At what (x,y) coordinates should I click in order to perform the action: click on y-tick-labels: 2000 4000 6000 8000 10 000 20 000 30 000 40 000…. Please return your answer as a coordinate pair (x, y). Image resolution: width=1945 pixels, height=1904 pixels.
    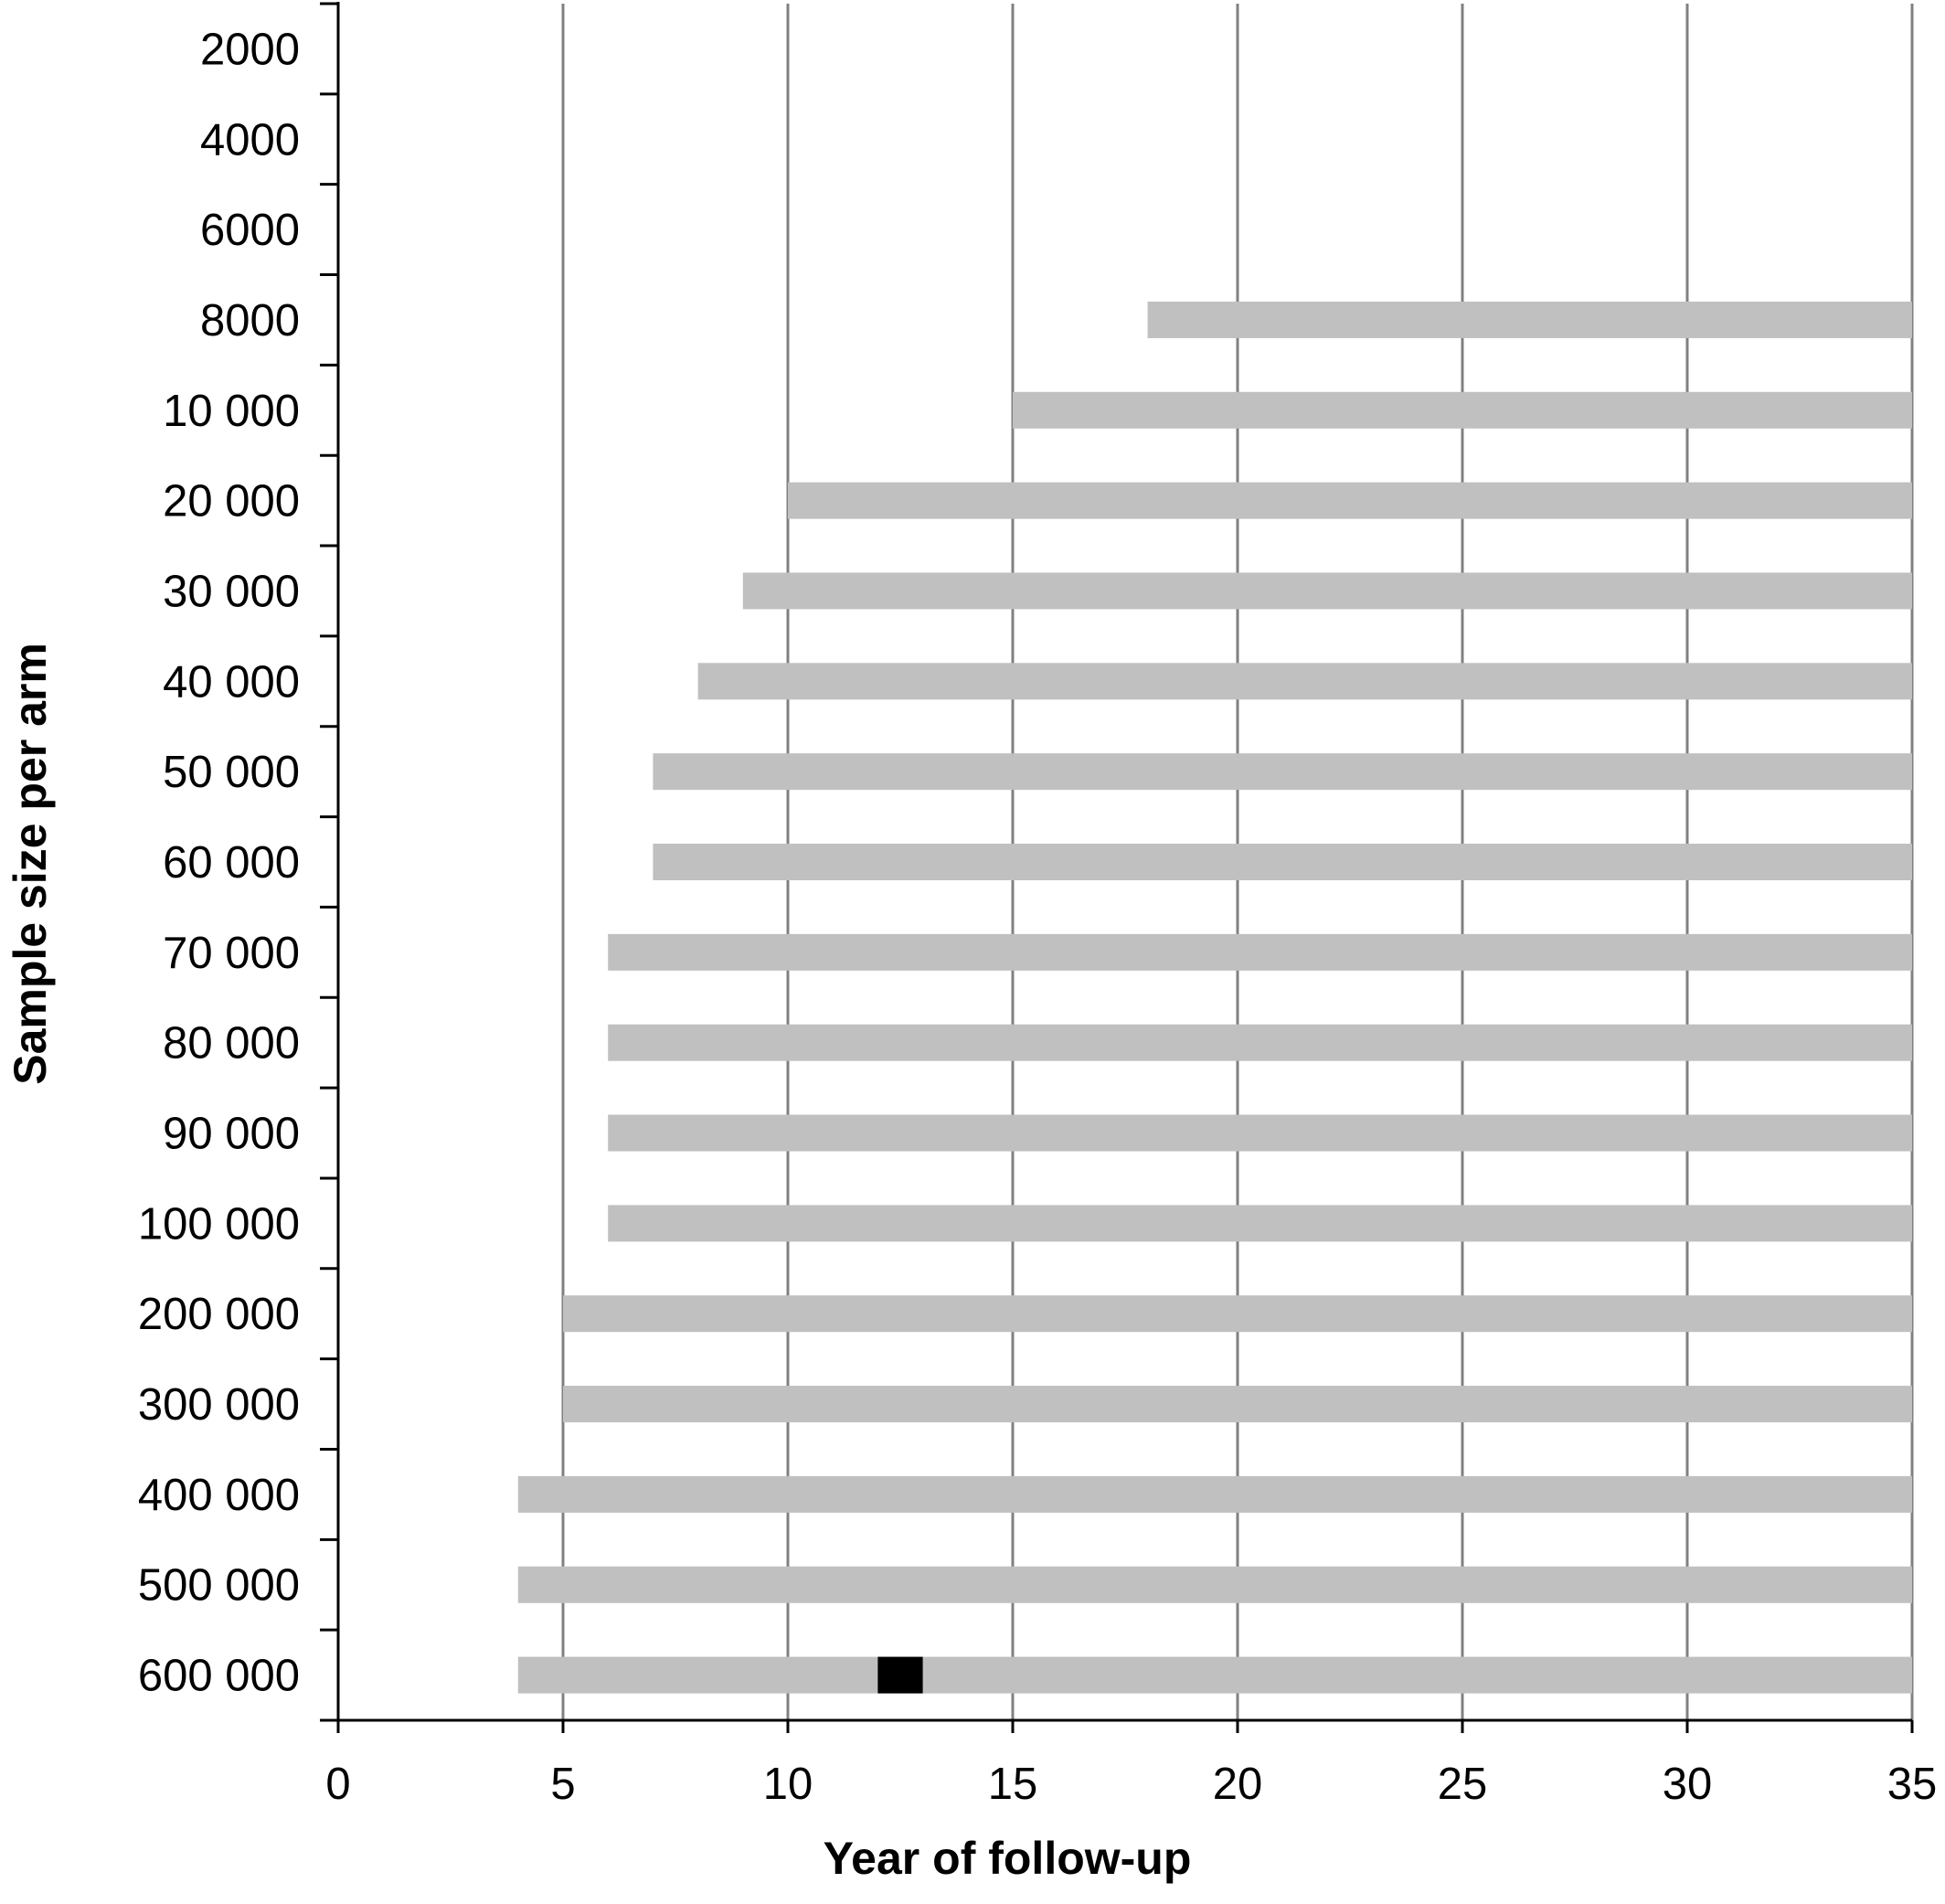
    Looking at the image, I should click on (219, 863).